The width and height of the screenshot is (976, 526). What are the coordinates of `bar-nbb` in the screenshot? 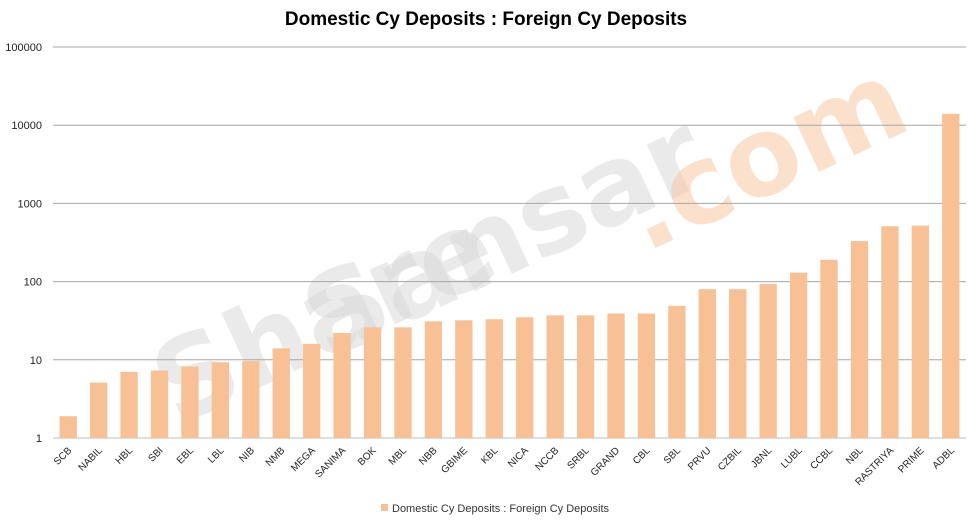 It's located at (433, 379).